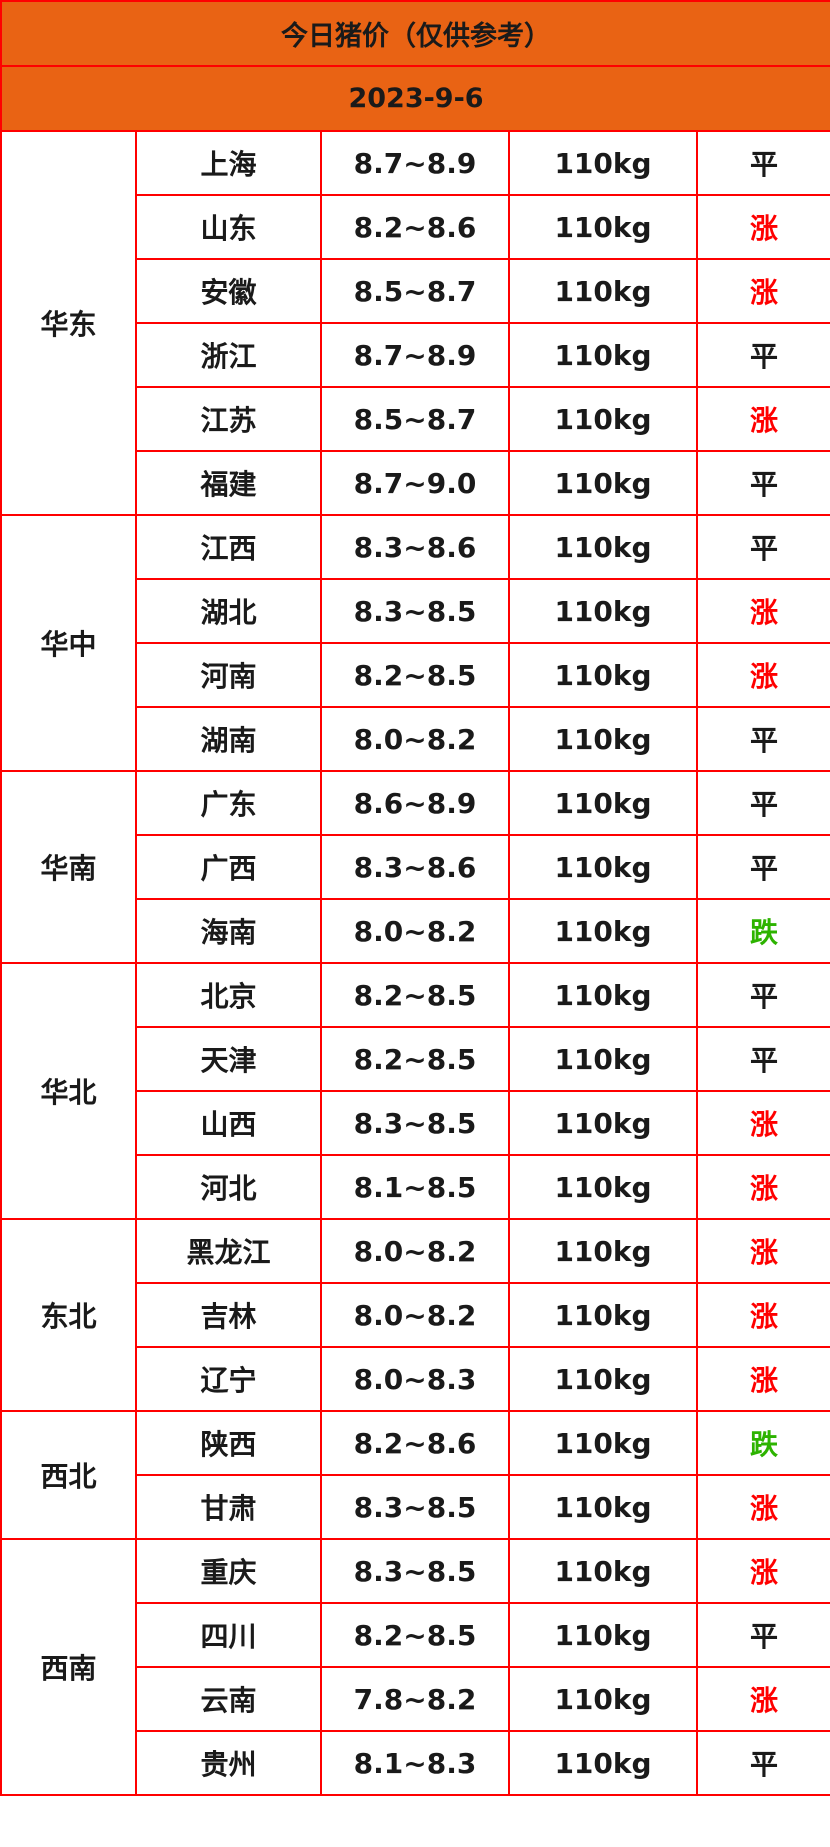 The width and height of the screenshot is (830, 1847). I want to click on price-cell: 8.7~8.9, so click(415, 355).